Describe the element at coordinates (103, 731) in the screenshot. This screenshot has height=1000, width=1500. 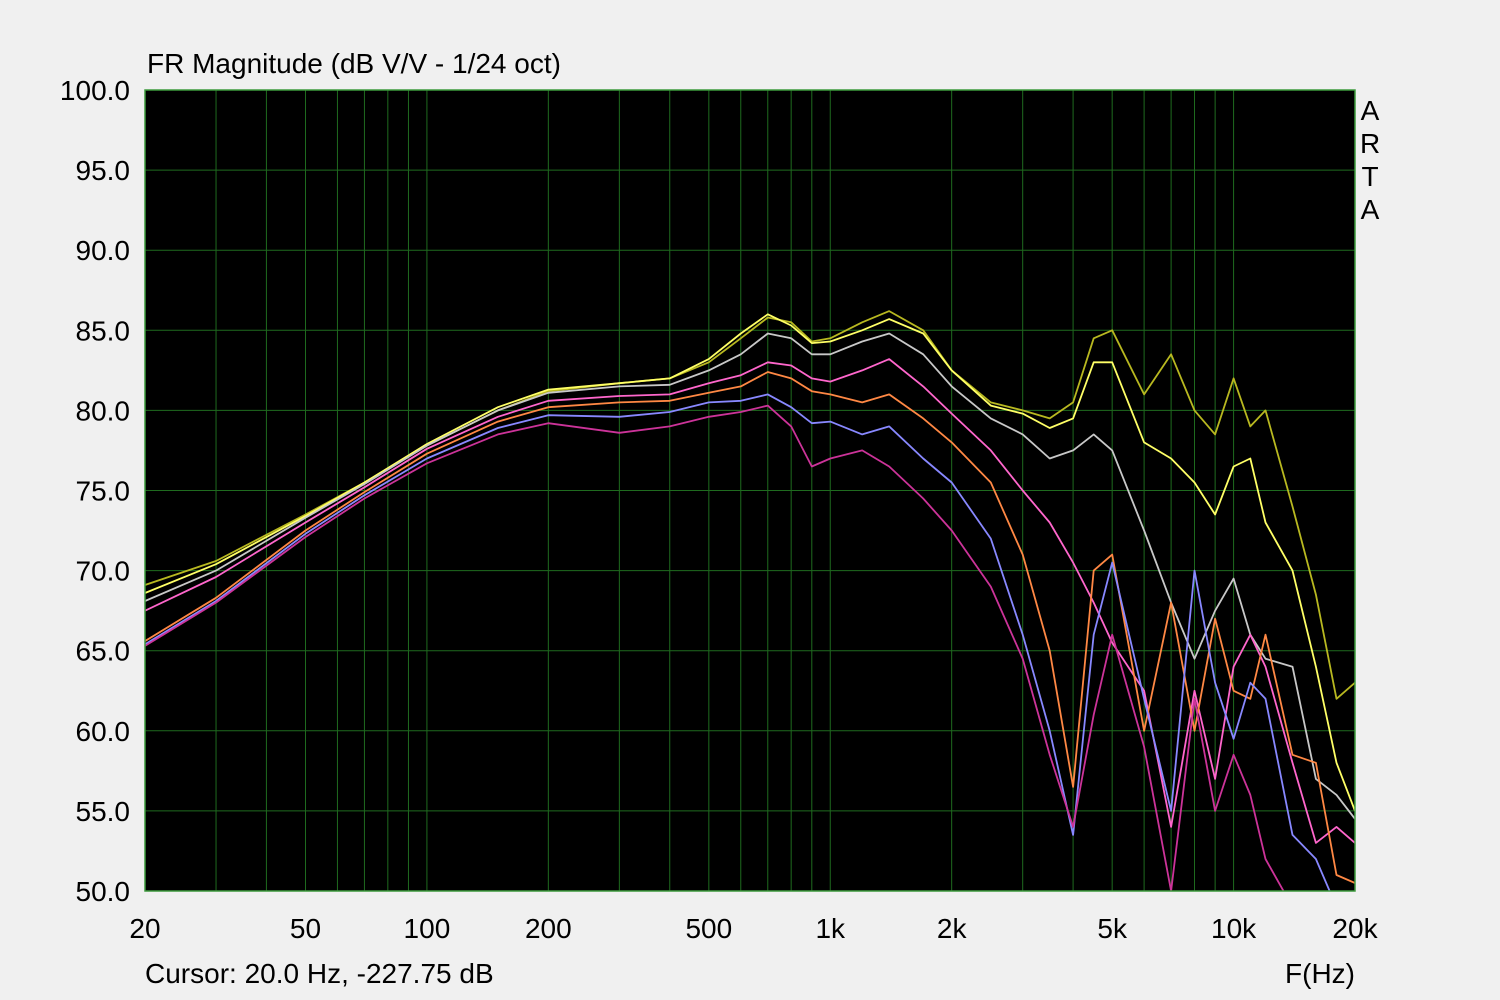
I see `y-tick-label: 60.0` at that location.